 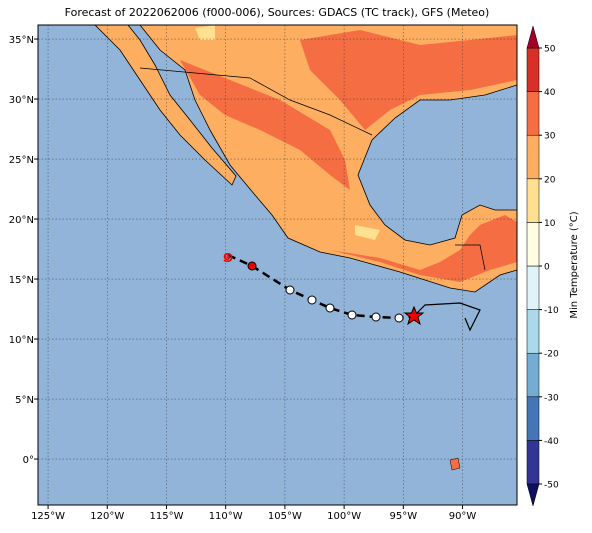 I want to click on colorbar-tick-label: 10, so click(x=550, y=224).